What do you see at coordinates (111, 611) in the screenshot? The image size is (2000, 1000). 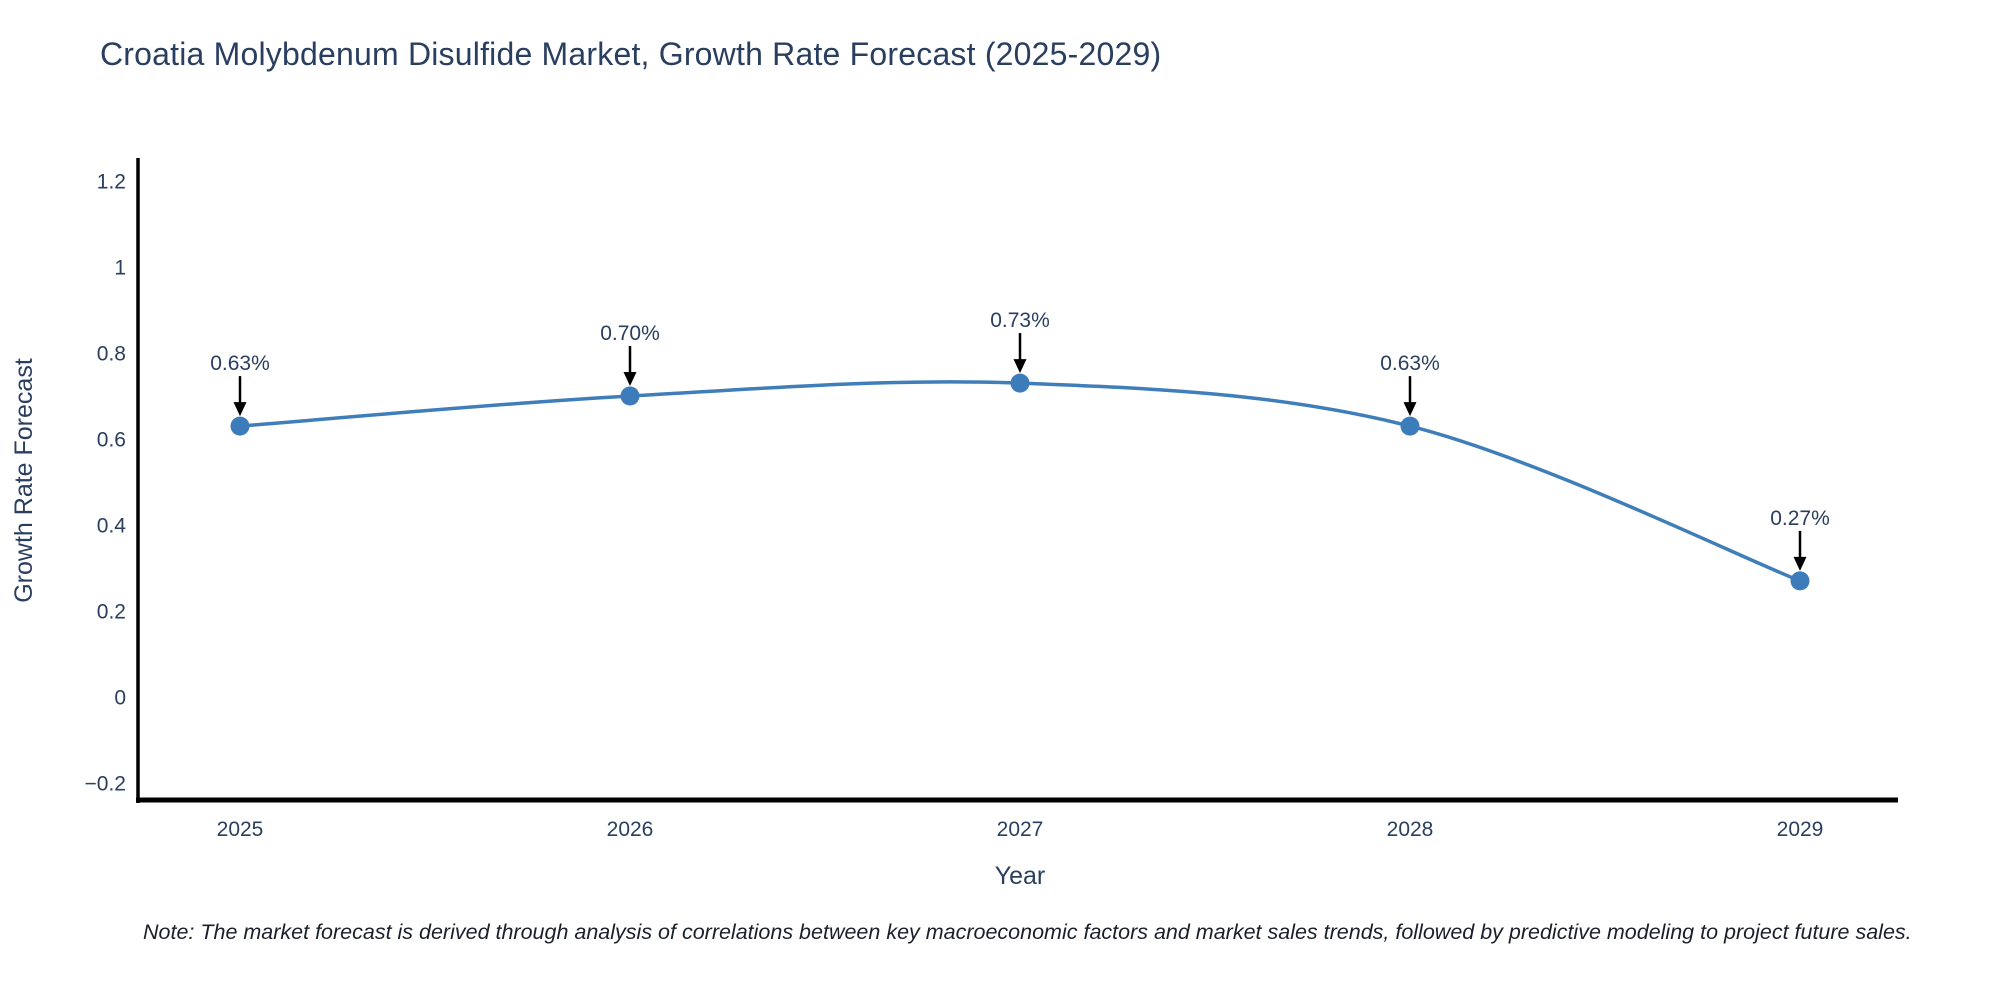 I see `y-tick-label: 0.2` at bounding box center [111, 611].